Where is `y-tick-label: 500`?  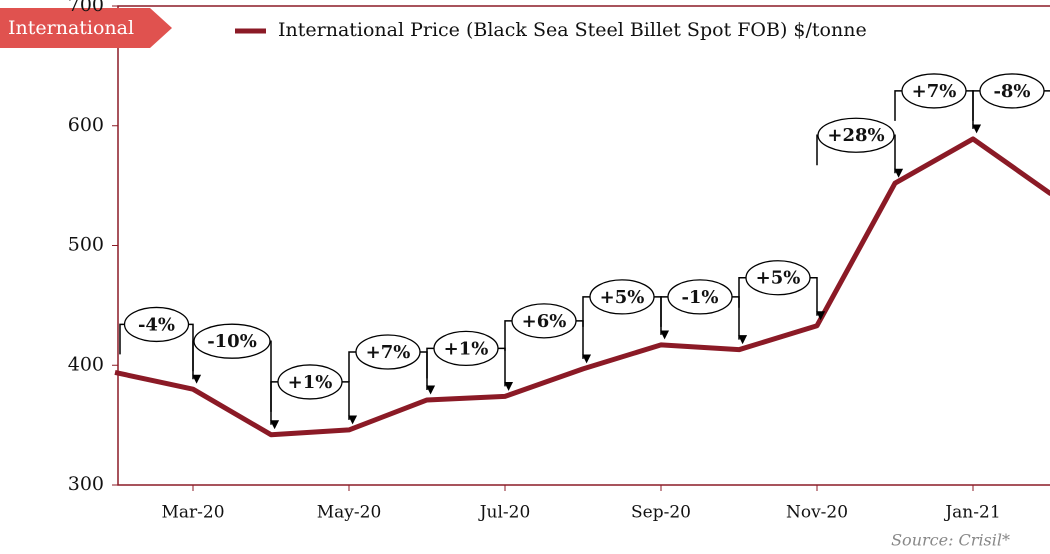
y-tick-label: 500 is located at coordinates (86, 245).